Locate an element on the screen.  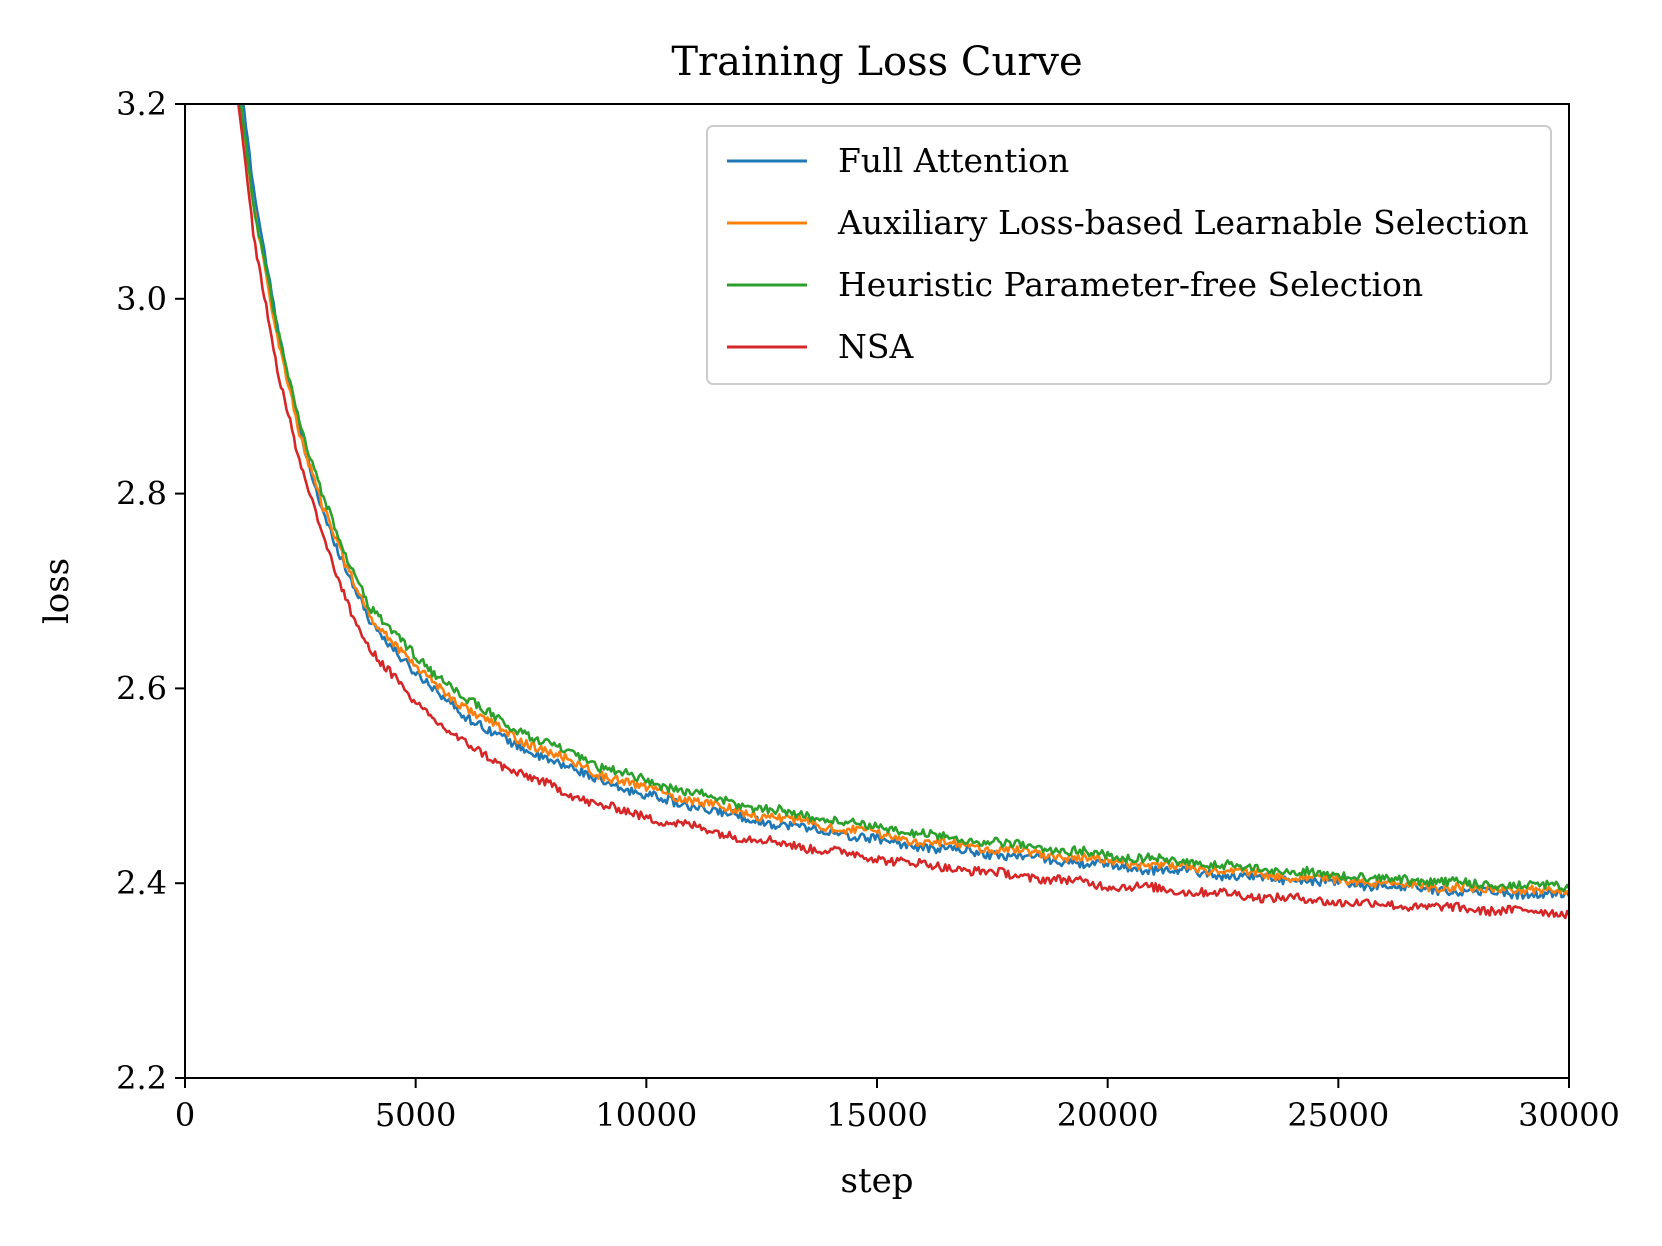
legend-label: NSA is located at coordinates (876, 346).